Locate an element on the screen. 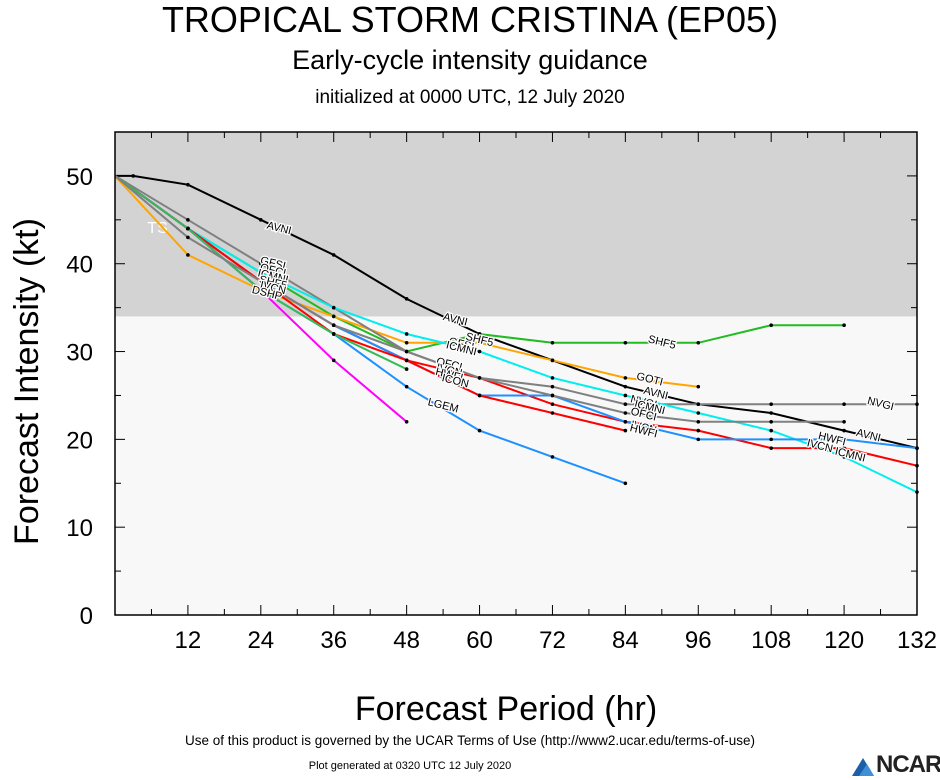 This screenshot has height=780, width=940. tropical-storm-band-label: TS is located at coordinates (157, 228).